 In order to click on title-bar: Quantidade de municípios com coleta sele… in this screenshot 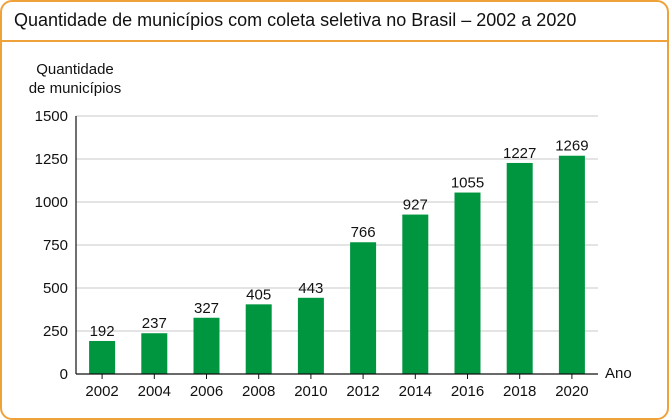, I will do `click(334, 22)`.